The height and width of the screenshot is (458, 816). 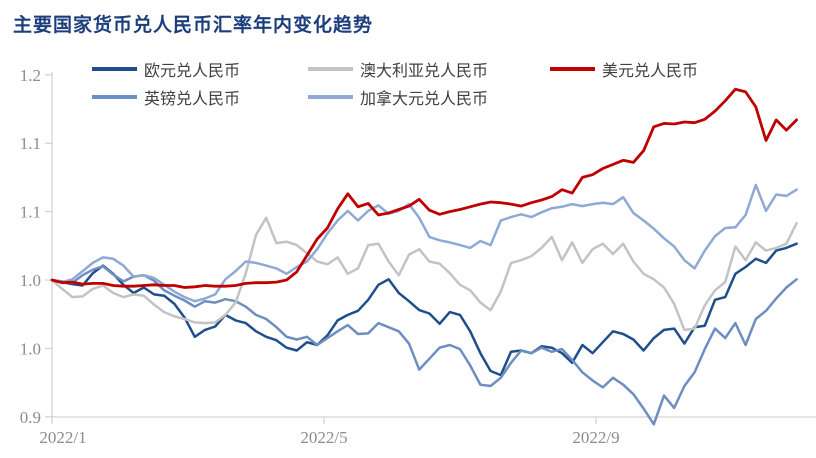 I want to click on legend-label-usd: 美元兑人民币, so click(x=650, y=71).